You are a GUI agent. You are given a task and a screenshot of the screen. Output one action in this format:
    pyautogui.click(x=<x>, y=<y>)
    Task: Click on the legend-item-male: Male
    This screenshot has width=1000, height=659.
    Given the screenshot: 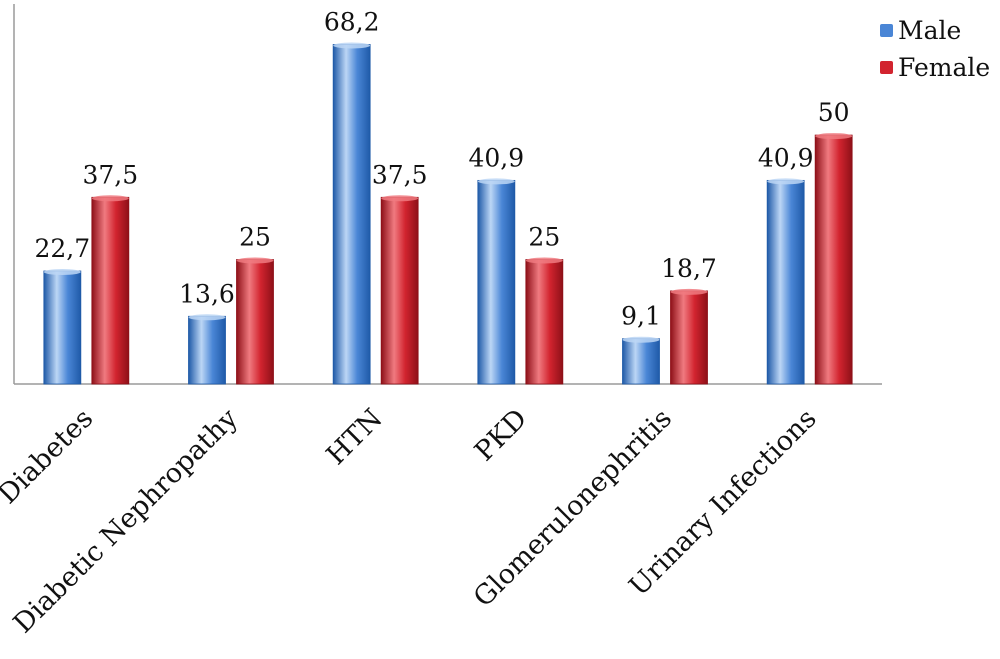 What is the action you would take?
    pyautogui.click(x=935, y=30)
    